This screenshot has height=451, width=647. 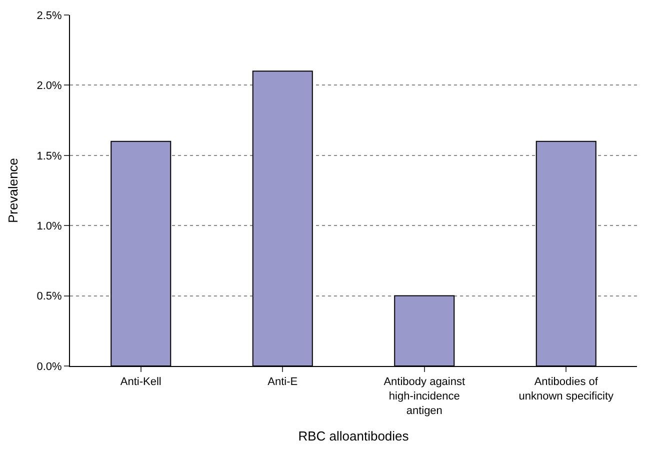 What do you see at coordinates (49, 366) in the screenshot?
I see `y-tick-label: 0.0%` at bounding box center [49, 366].